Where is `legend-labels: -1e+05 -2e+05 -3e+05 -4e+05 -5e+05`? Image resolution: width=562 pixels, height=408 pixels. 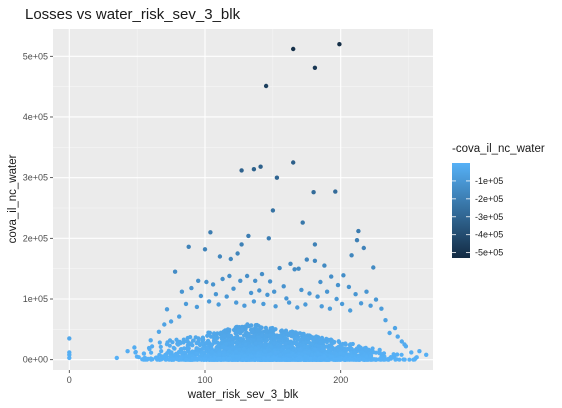
legend-labels: -1e+05 -2e+05 -3e+05 -4e+05 -5e+05 is located at coordinates (477, 217).